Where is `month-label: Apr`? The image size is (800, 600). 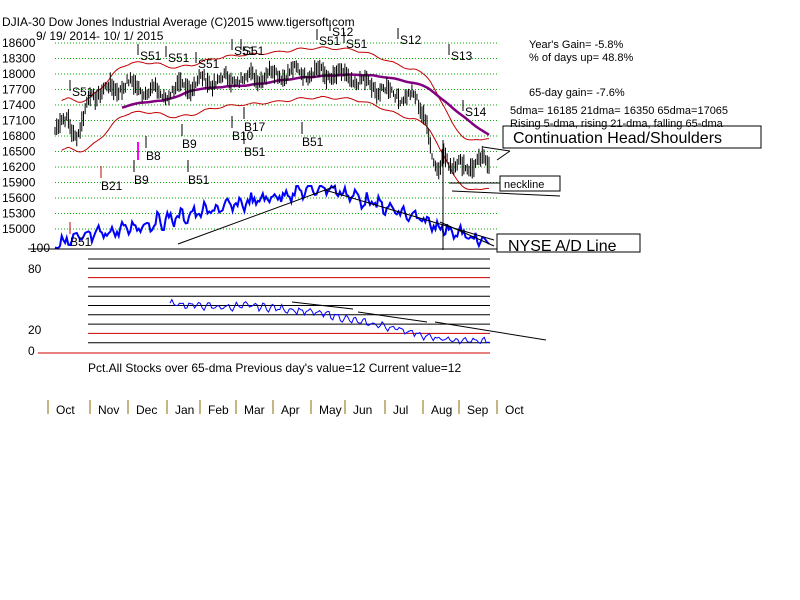 month-label: Apr is located at coordinates (290, 410).